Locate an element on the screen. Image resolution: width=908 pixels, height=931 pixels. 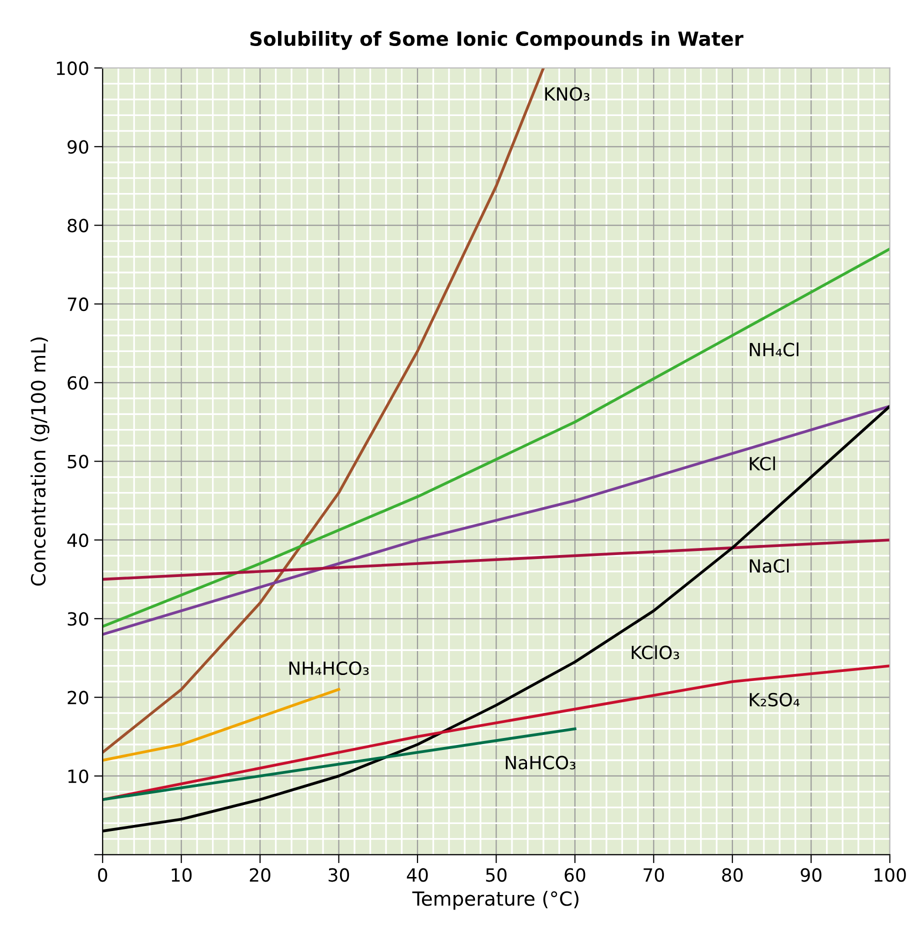
x-tick-label: 70 is located at coordinates (654, 875).